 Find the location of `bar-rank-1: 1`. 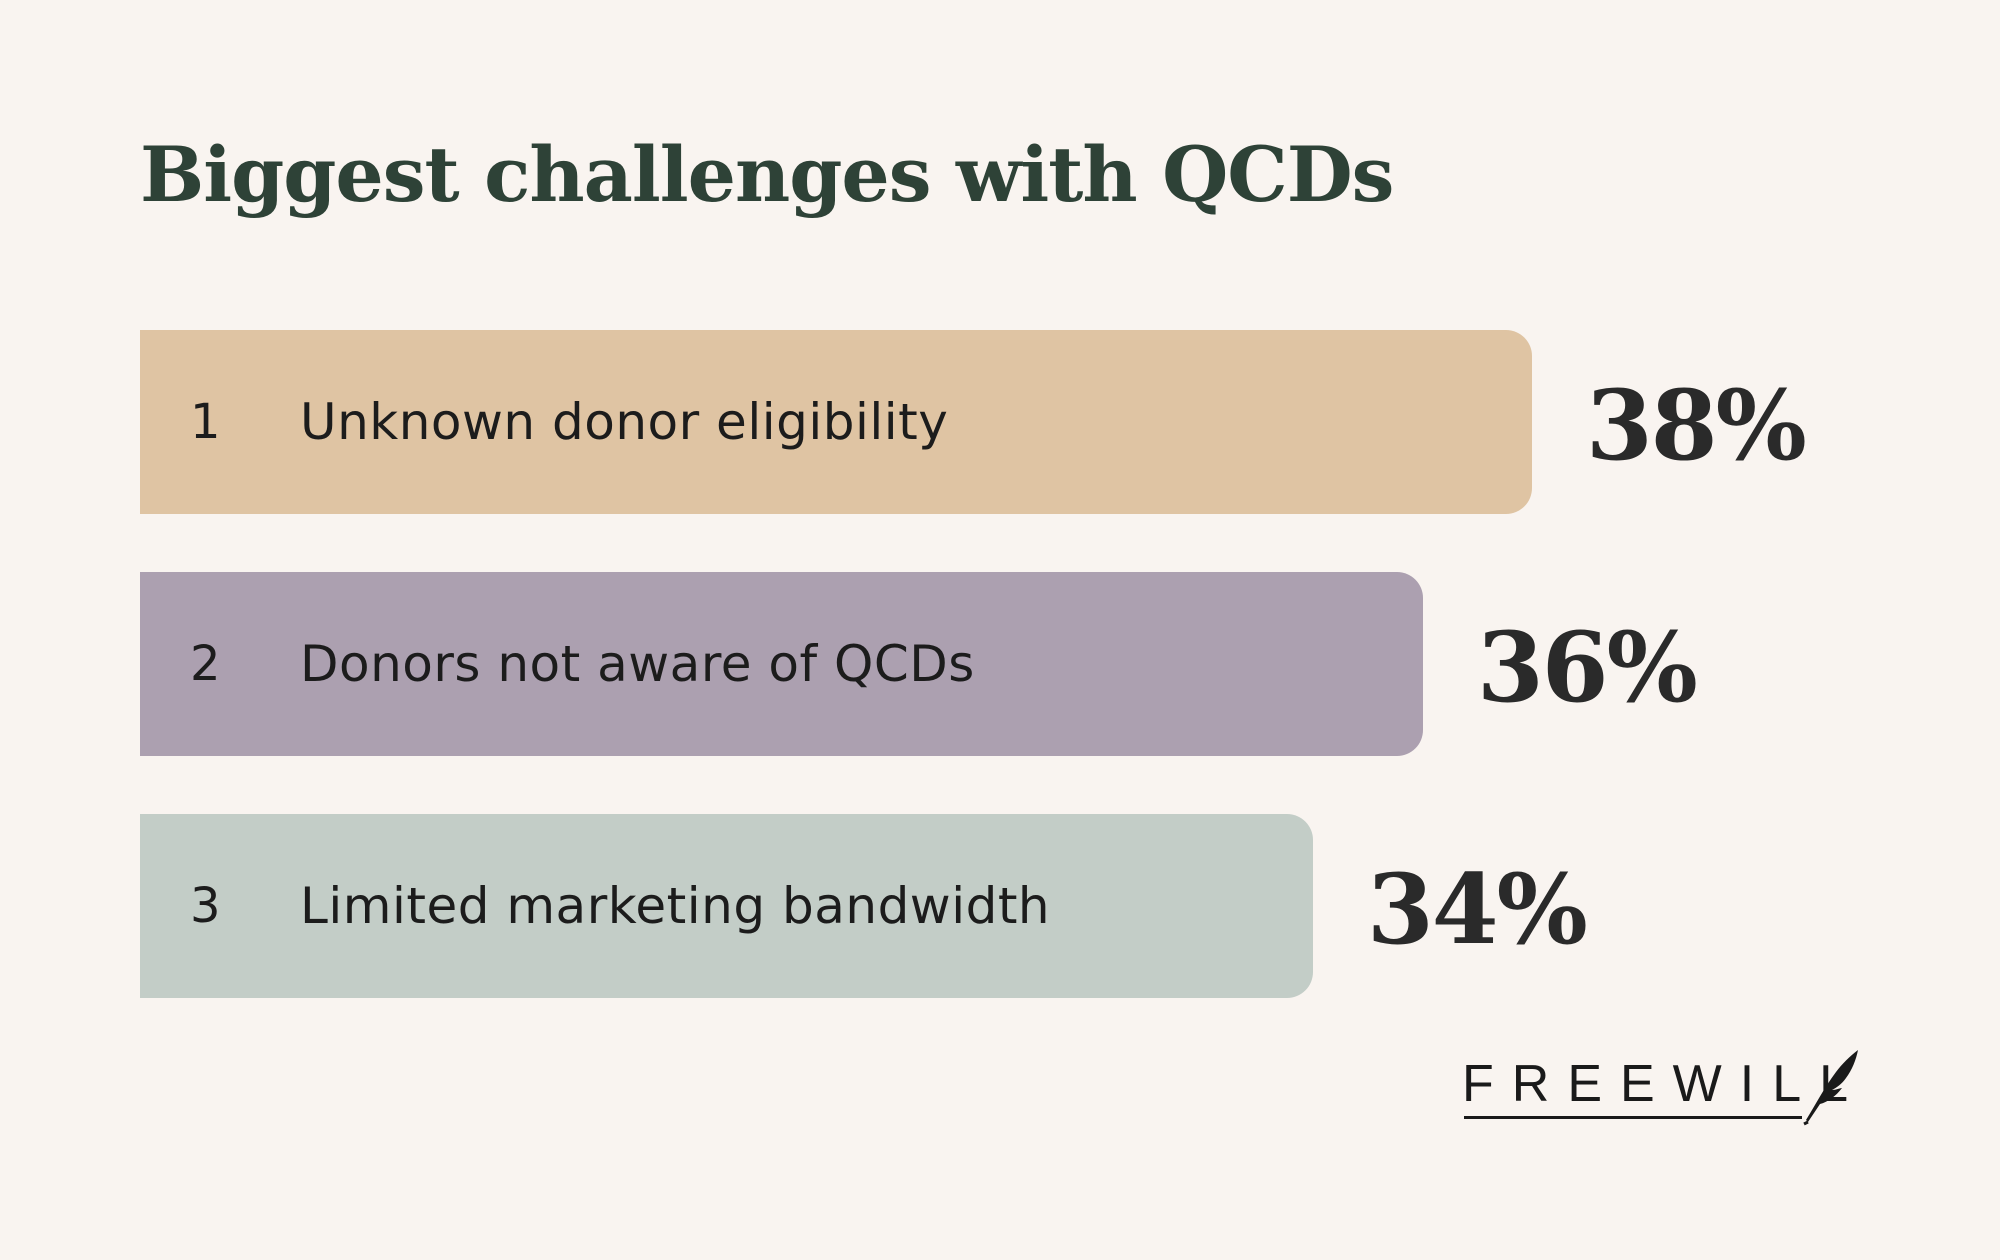

bar-rank-1: 1 is located at coordinates (205, 422).